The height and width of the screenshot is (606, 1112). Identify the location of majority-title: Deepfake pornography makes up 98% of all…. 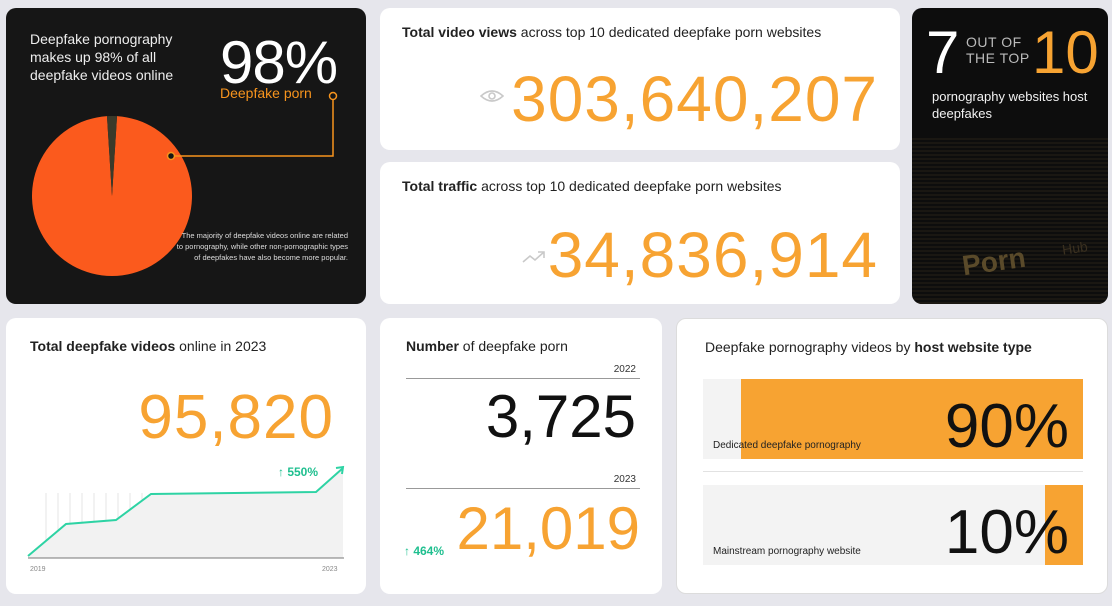
(102, 57).